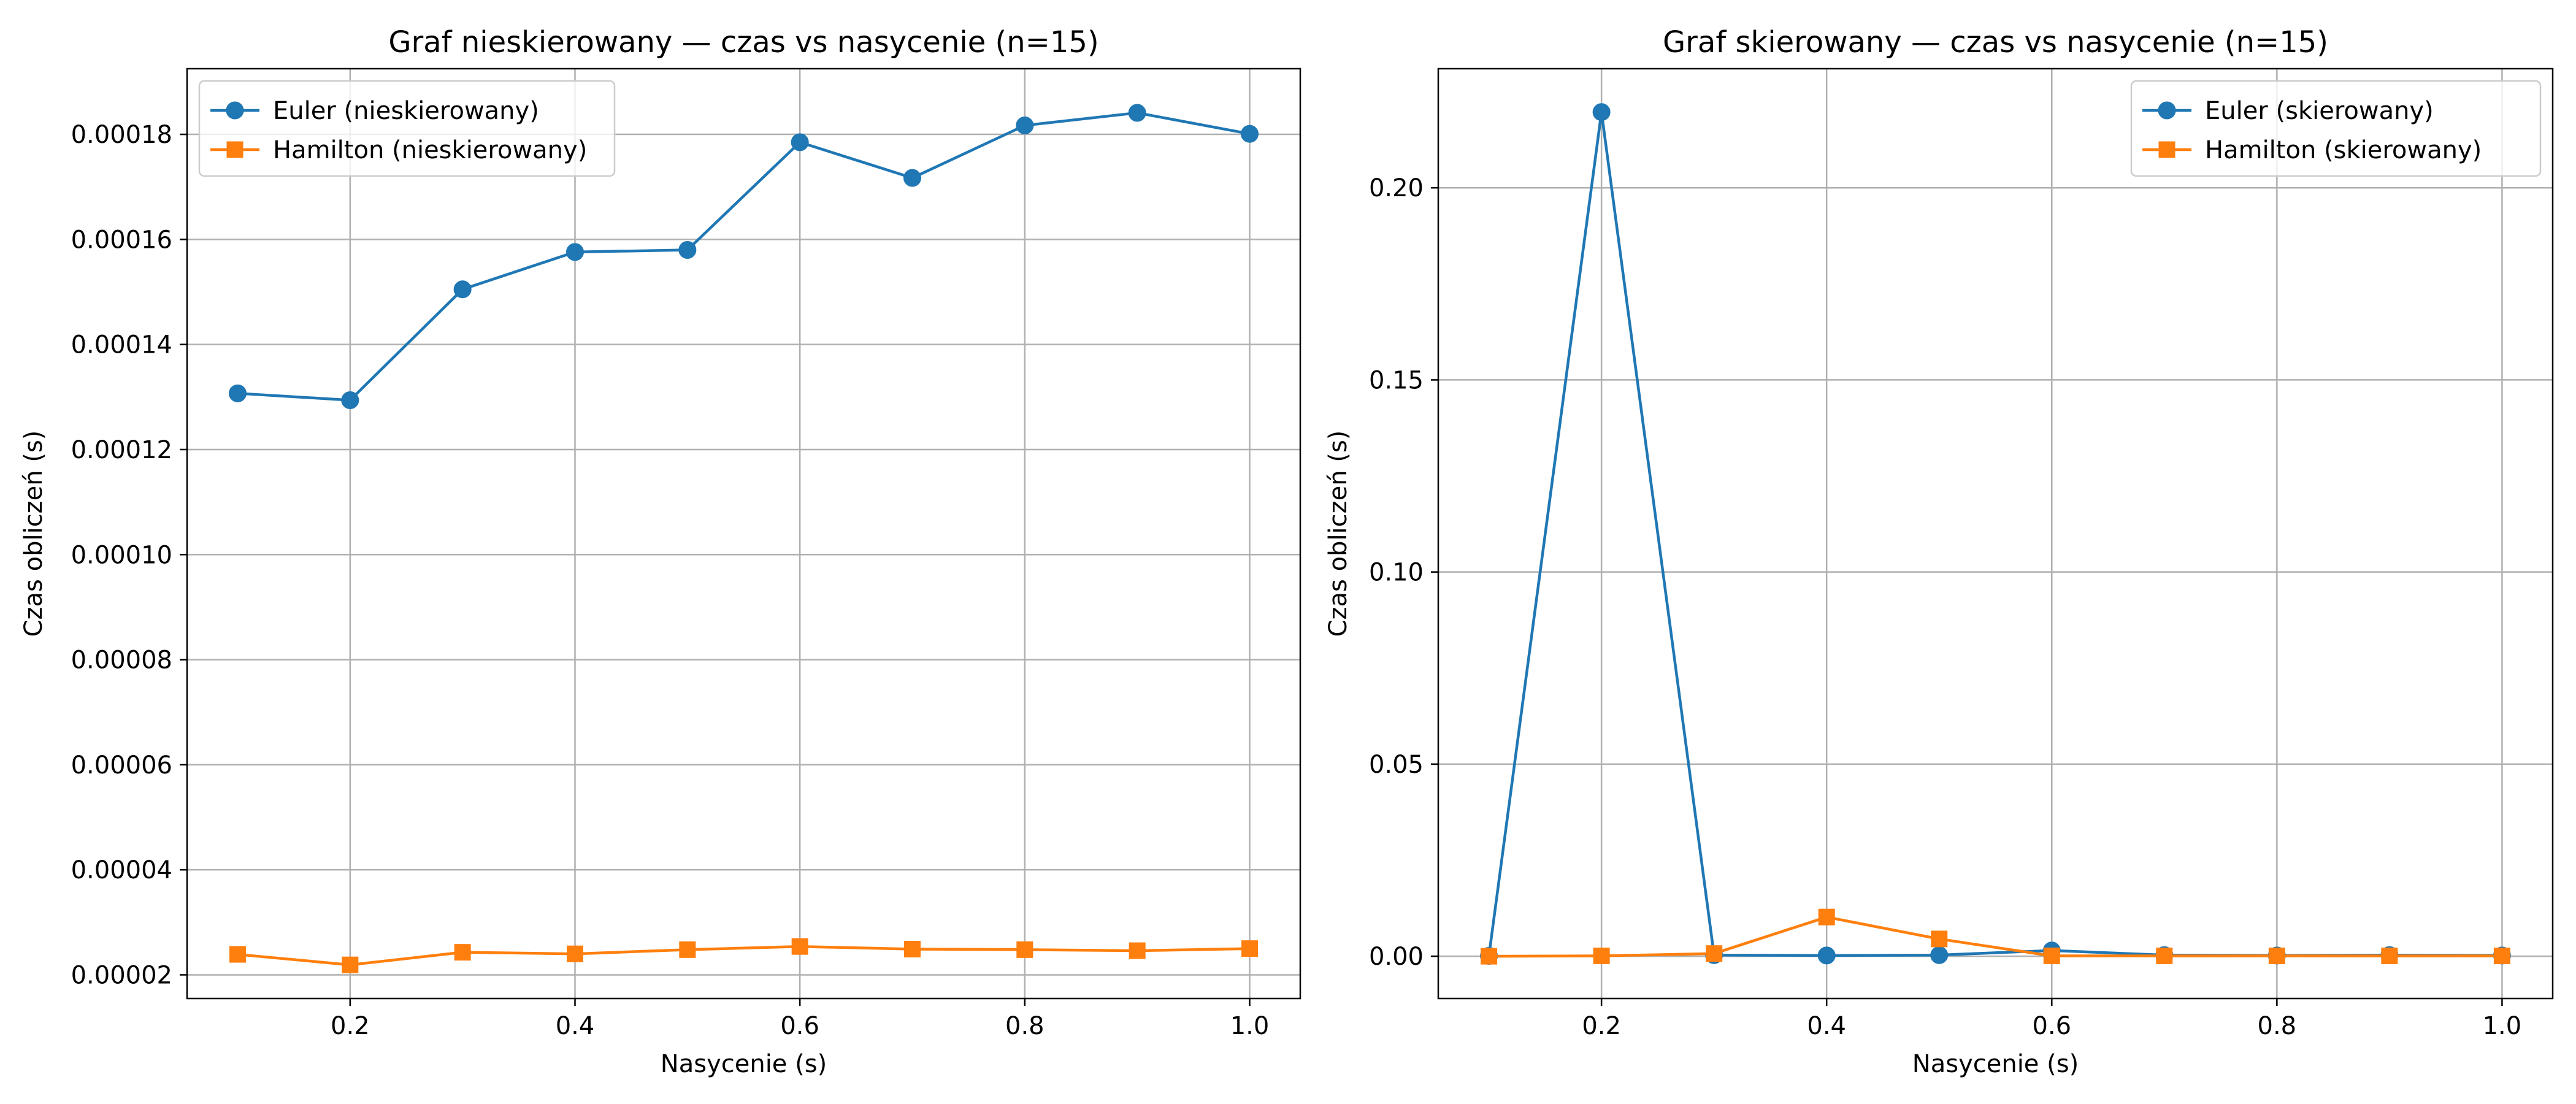  I want to click on legend-item: Hamilton (skierowany), so click(2312, 150).